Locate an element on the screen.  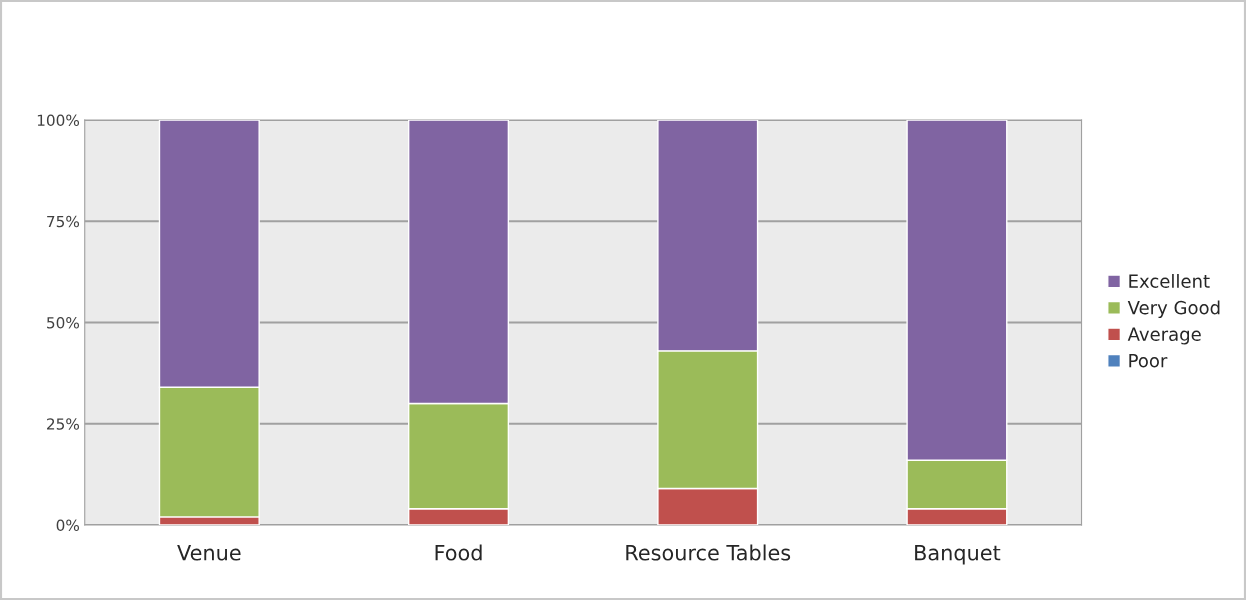
x-tick-label: Resource Tables is located at coordinates (708, 552).